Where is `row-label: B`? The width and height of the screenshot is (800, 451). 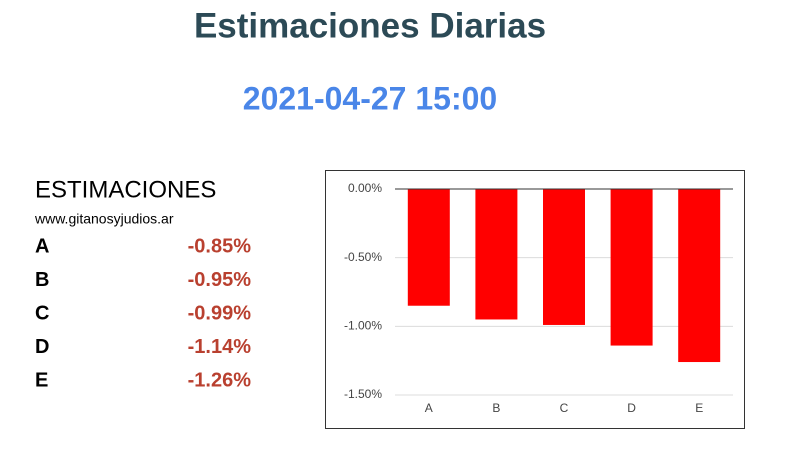 row-label: B is located at coordinates (42, 280).